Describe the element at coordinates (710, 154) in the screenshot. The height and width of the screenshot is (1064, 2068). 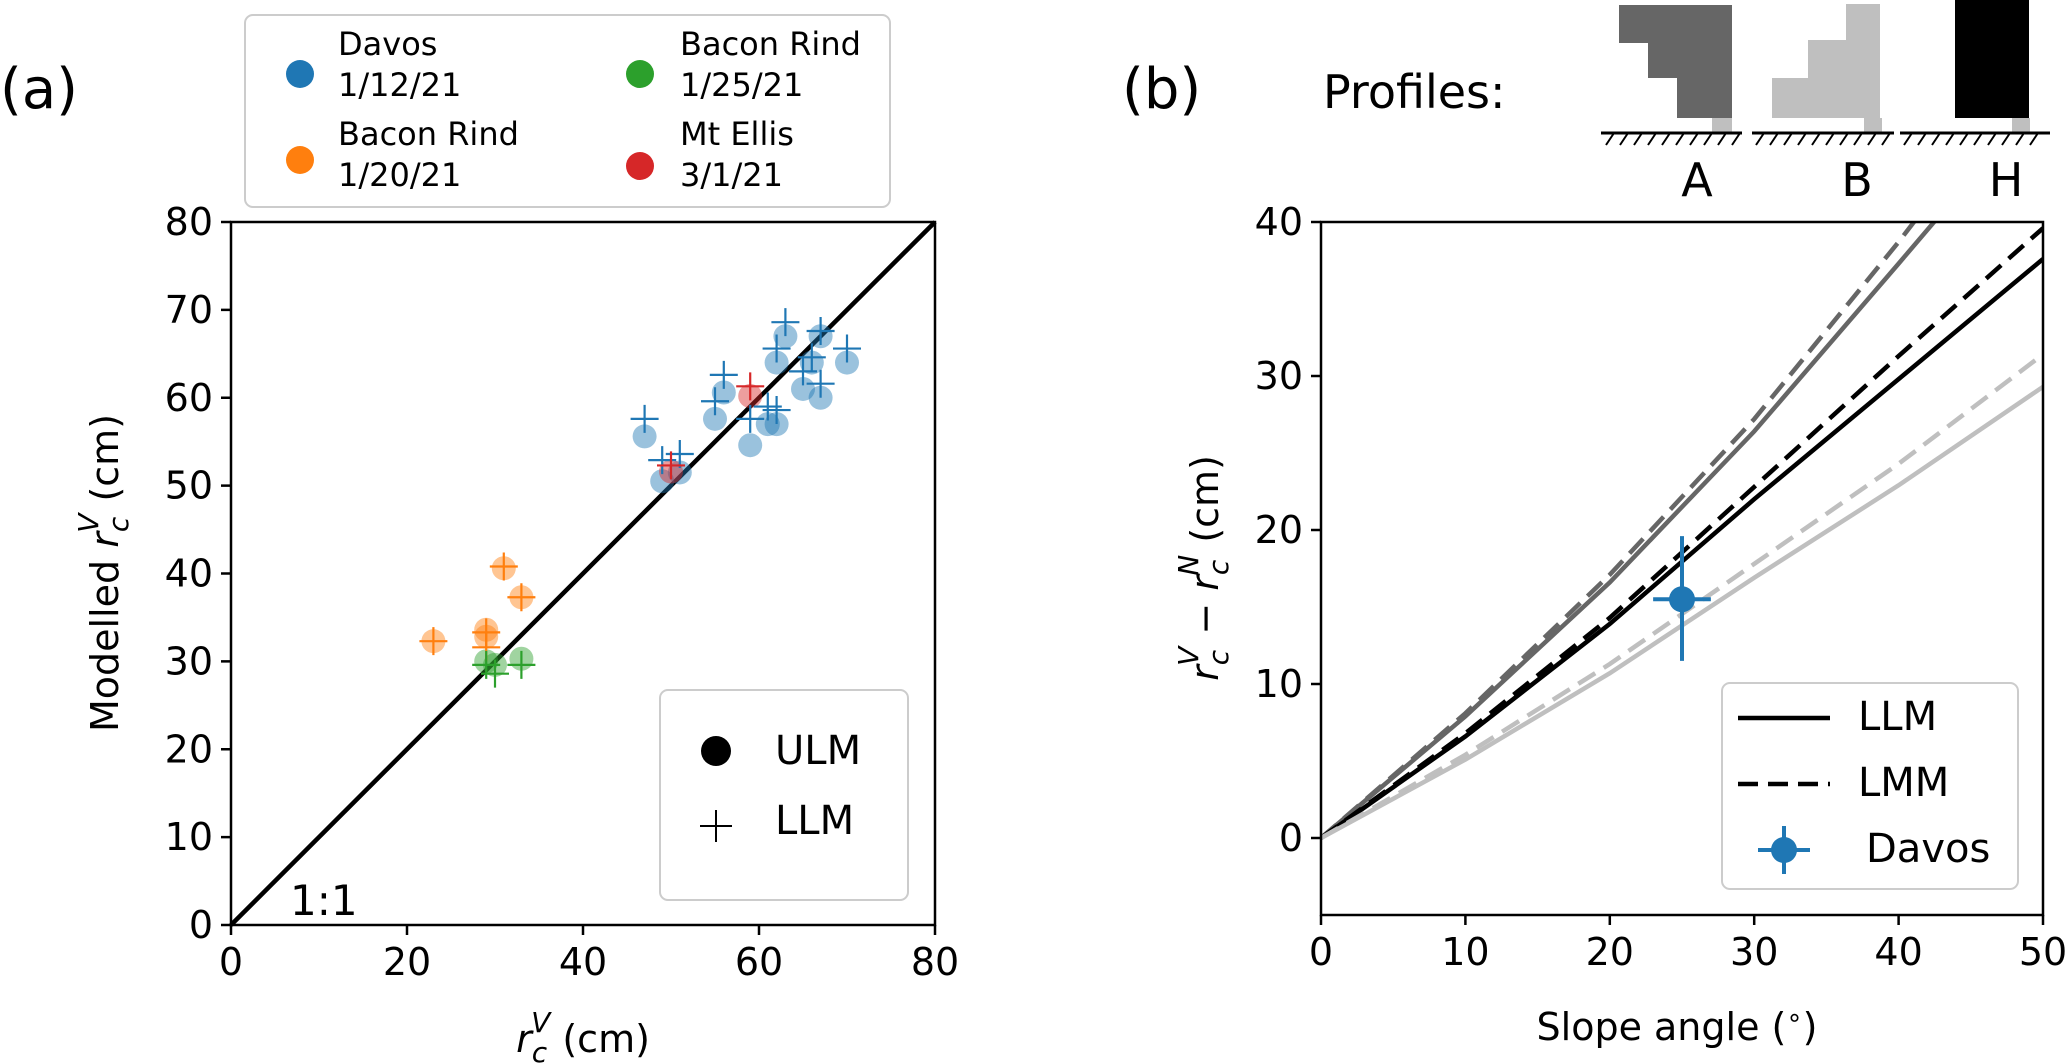
I see `site-legend-entry-mt-ellis: Mt Ellis 3/1/21` at that location.